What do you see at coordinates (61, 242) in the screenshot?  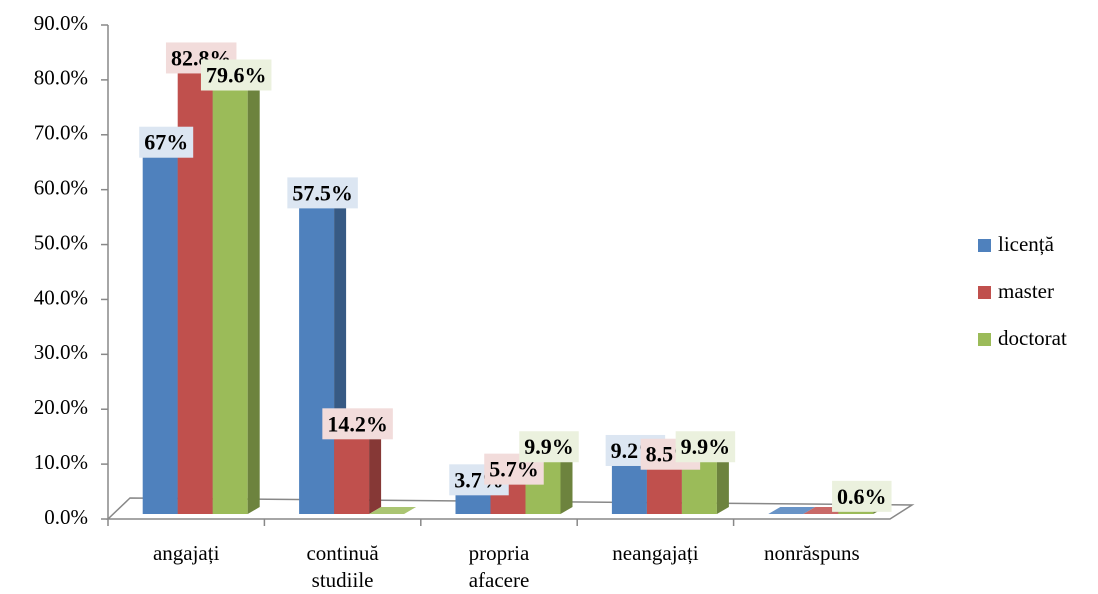 I see `y-tick-label: 50.0%` at bounding box center [61, 242].